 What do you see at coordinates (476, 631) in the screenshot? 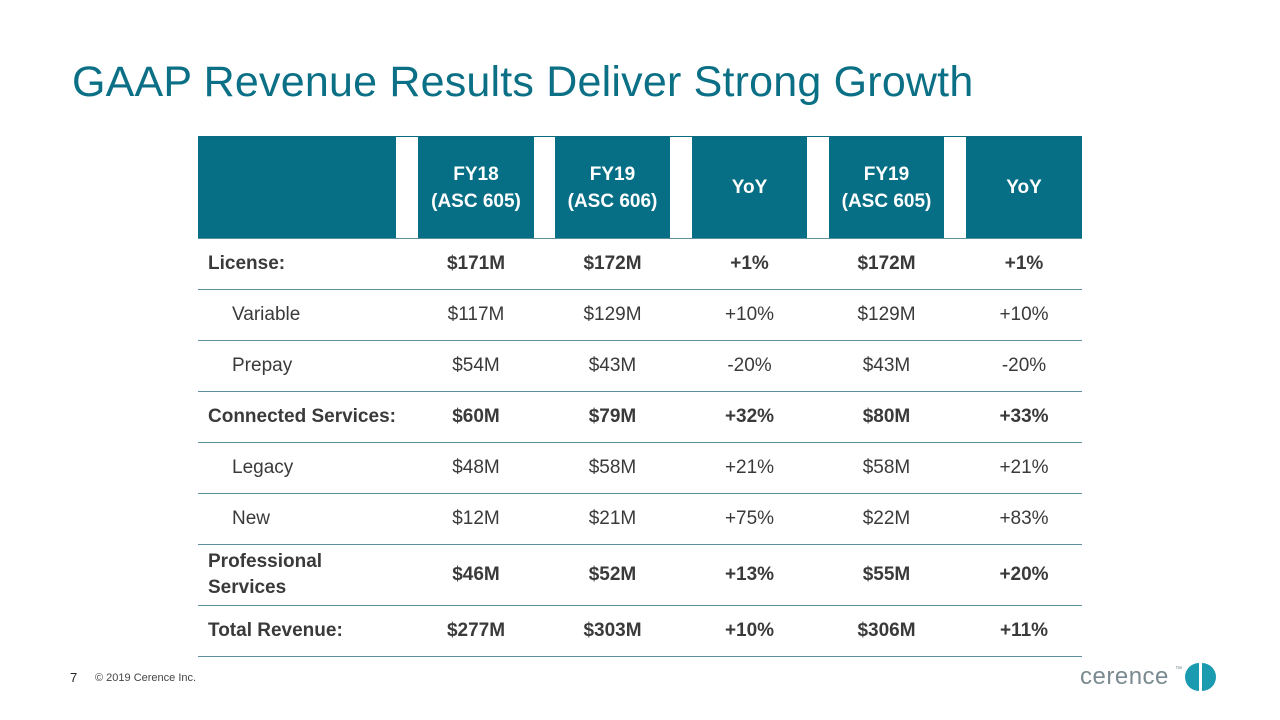
I see `row-value: $277M` at bounding box center [476, 631].